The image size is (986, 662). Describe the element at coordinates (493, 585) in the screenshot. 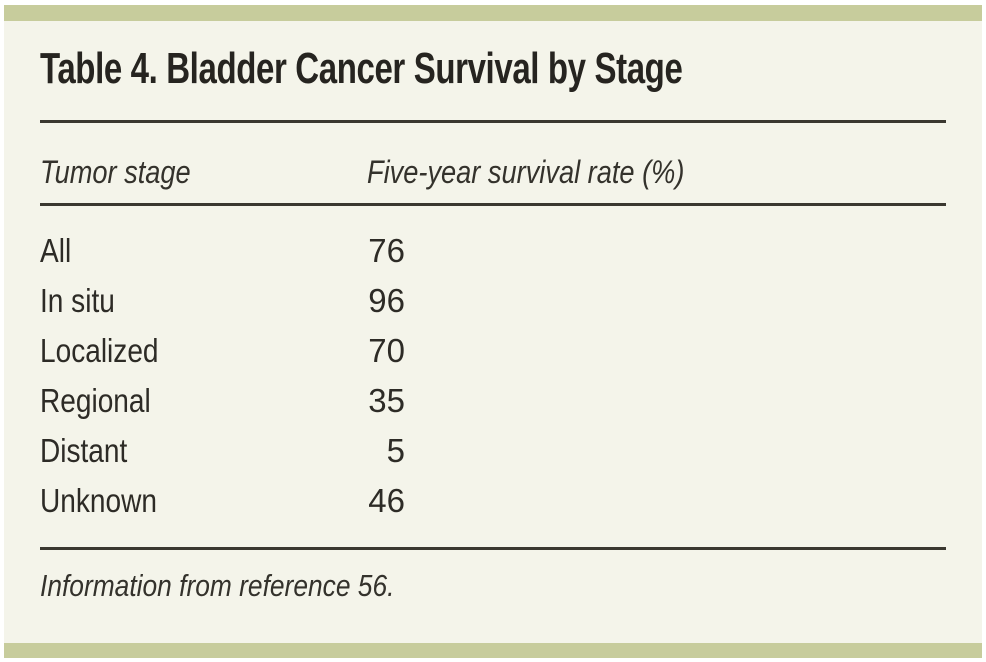

I see `table-footnote: Information from reference 56.` at that location.